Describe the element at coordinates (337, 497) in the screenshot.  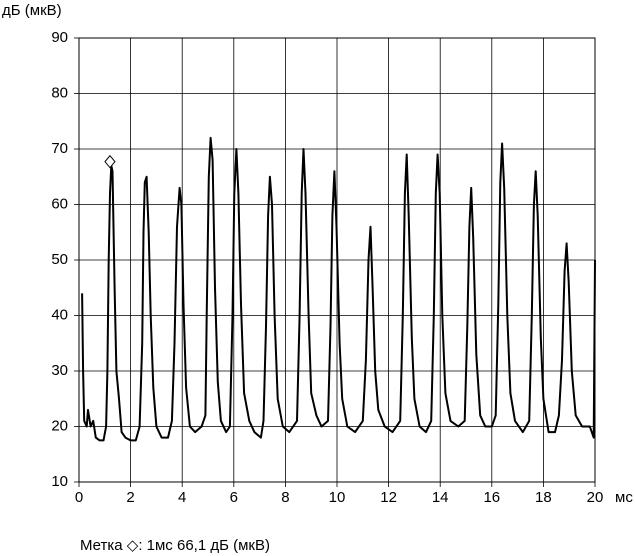
I see `x-tick-label: 10` at that location.